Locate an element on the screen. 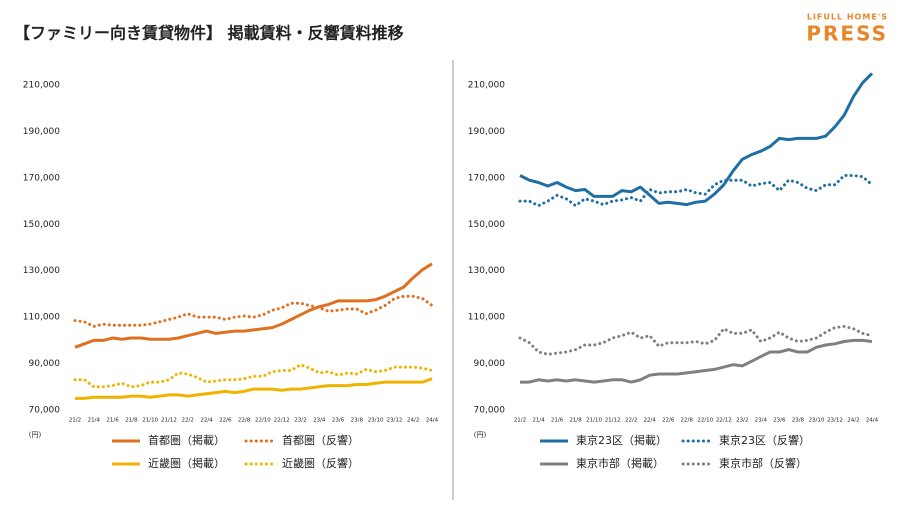  legend-label: 東京23区（反響） is located at coordinates (764, 440).